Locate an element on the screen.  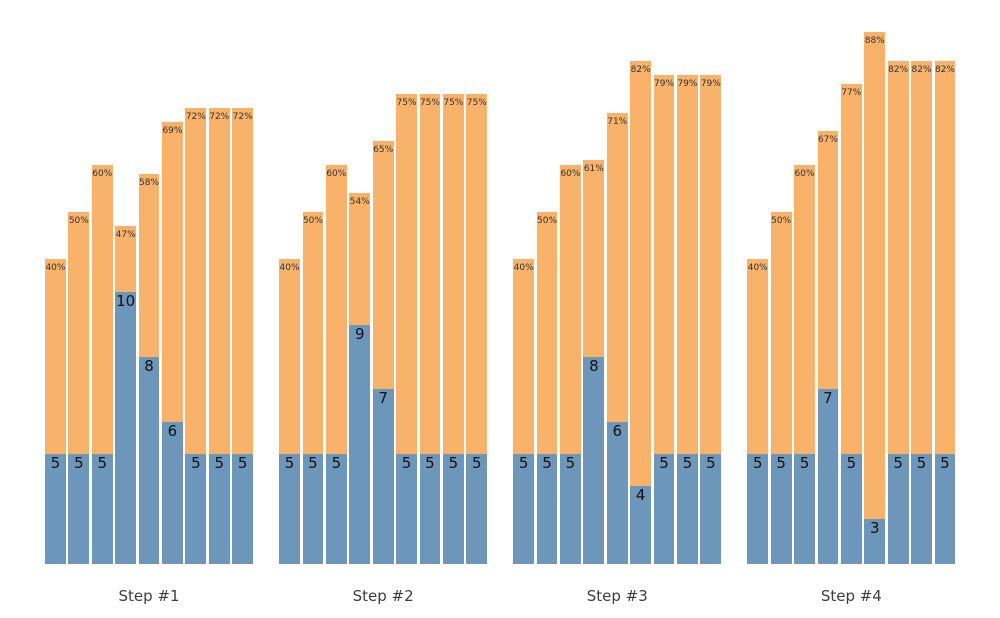
bar-percent-label: 54% is located at coordinates (359, 201).